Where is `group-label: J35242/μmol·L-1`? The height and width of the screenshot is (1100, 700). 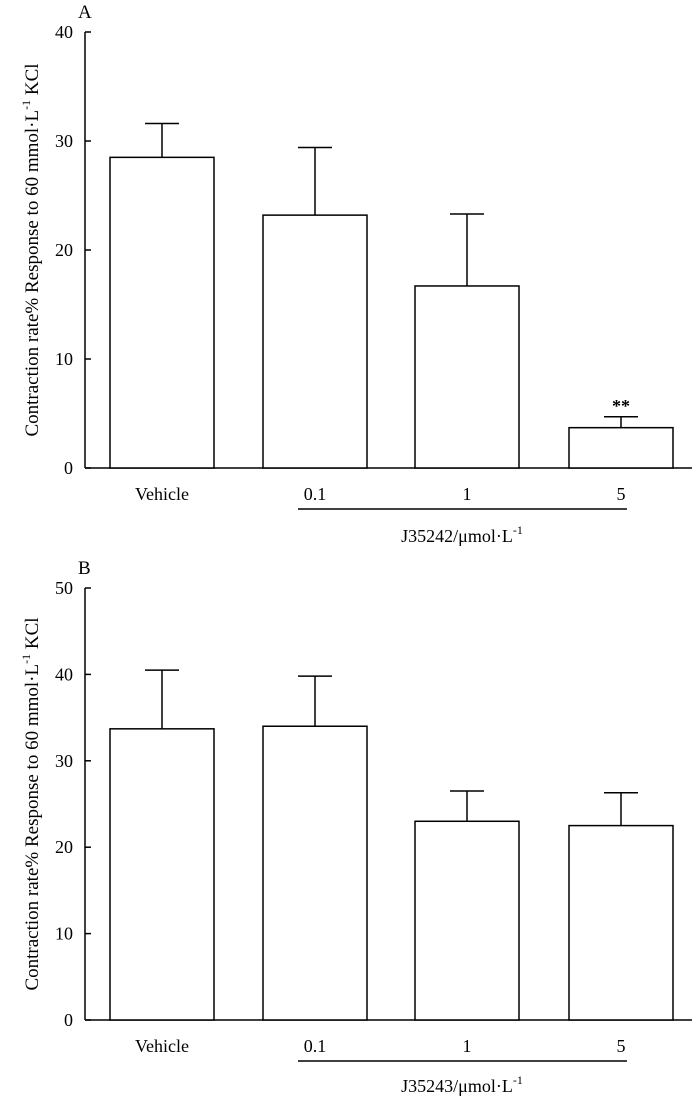 group-label: J35242/μmol·L-1 is located at coordinates (462, 534).